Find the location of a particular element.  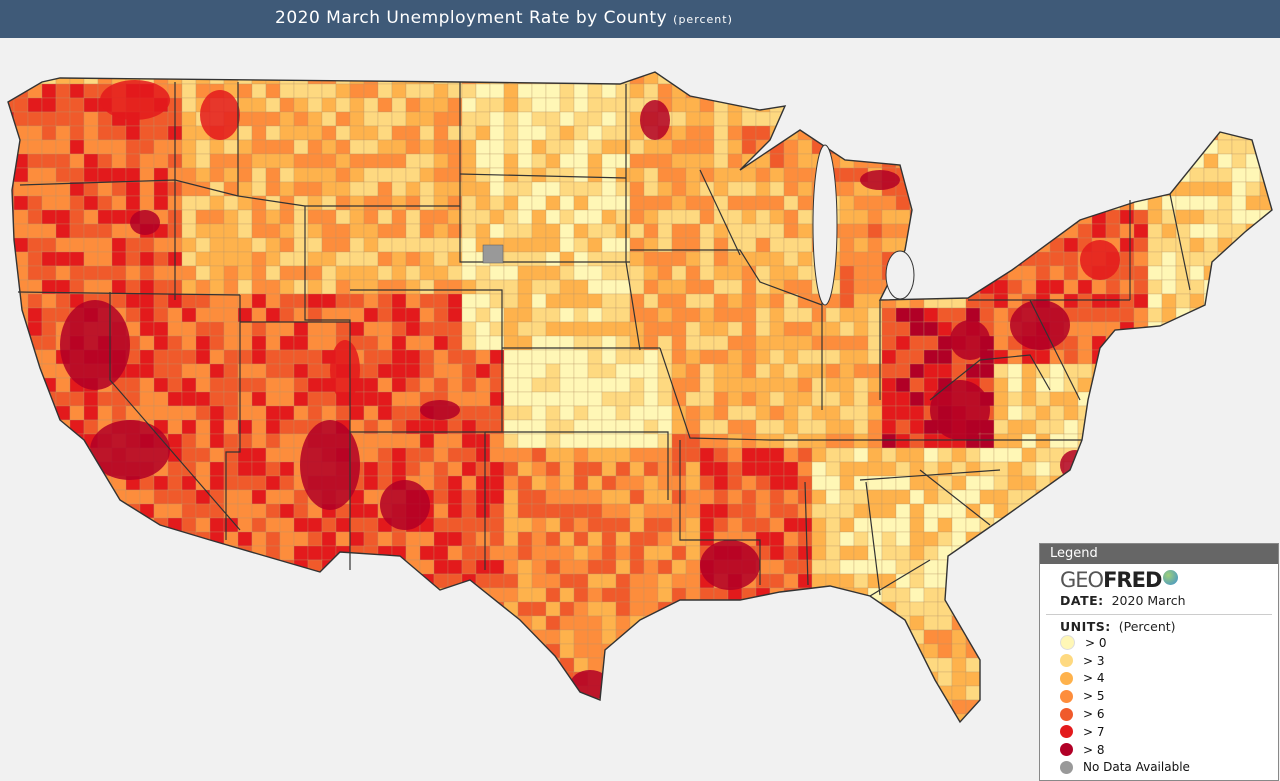

legend-item: > 3 is located at coordinates (1125, 661).